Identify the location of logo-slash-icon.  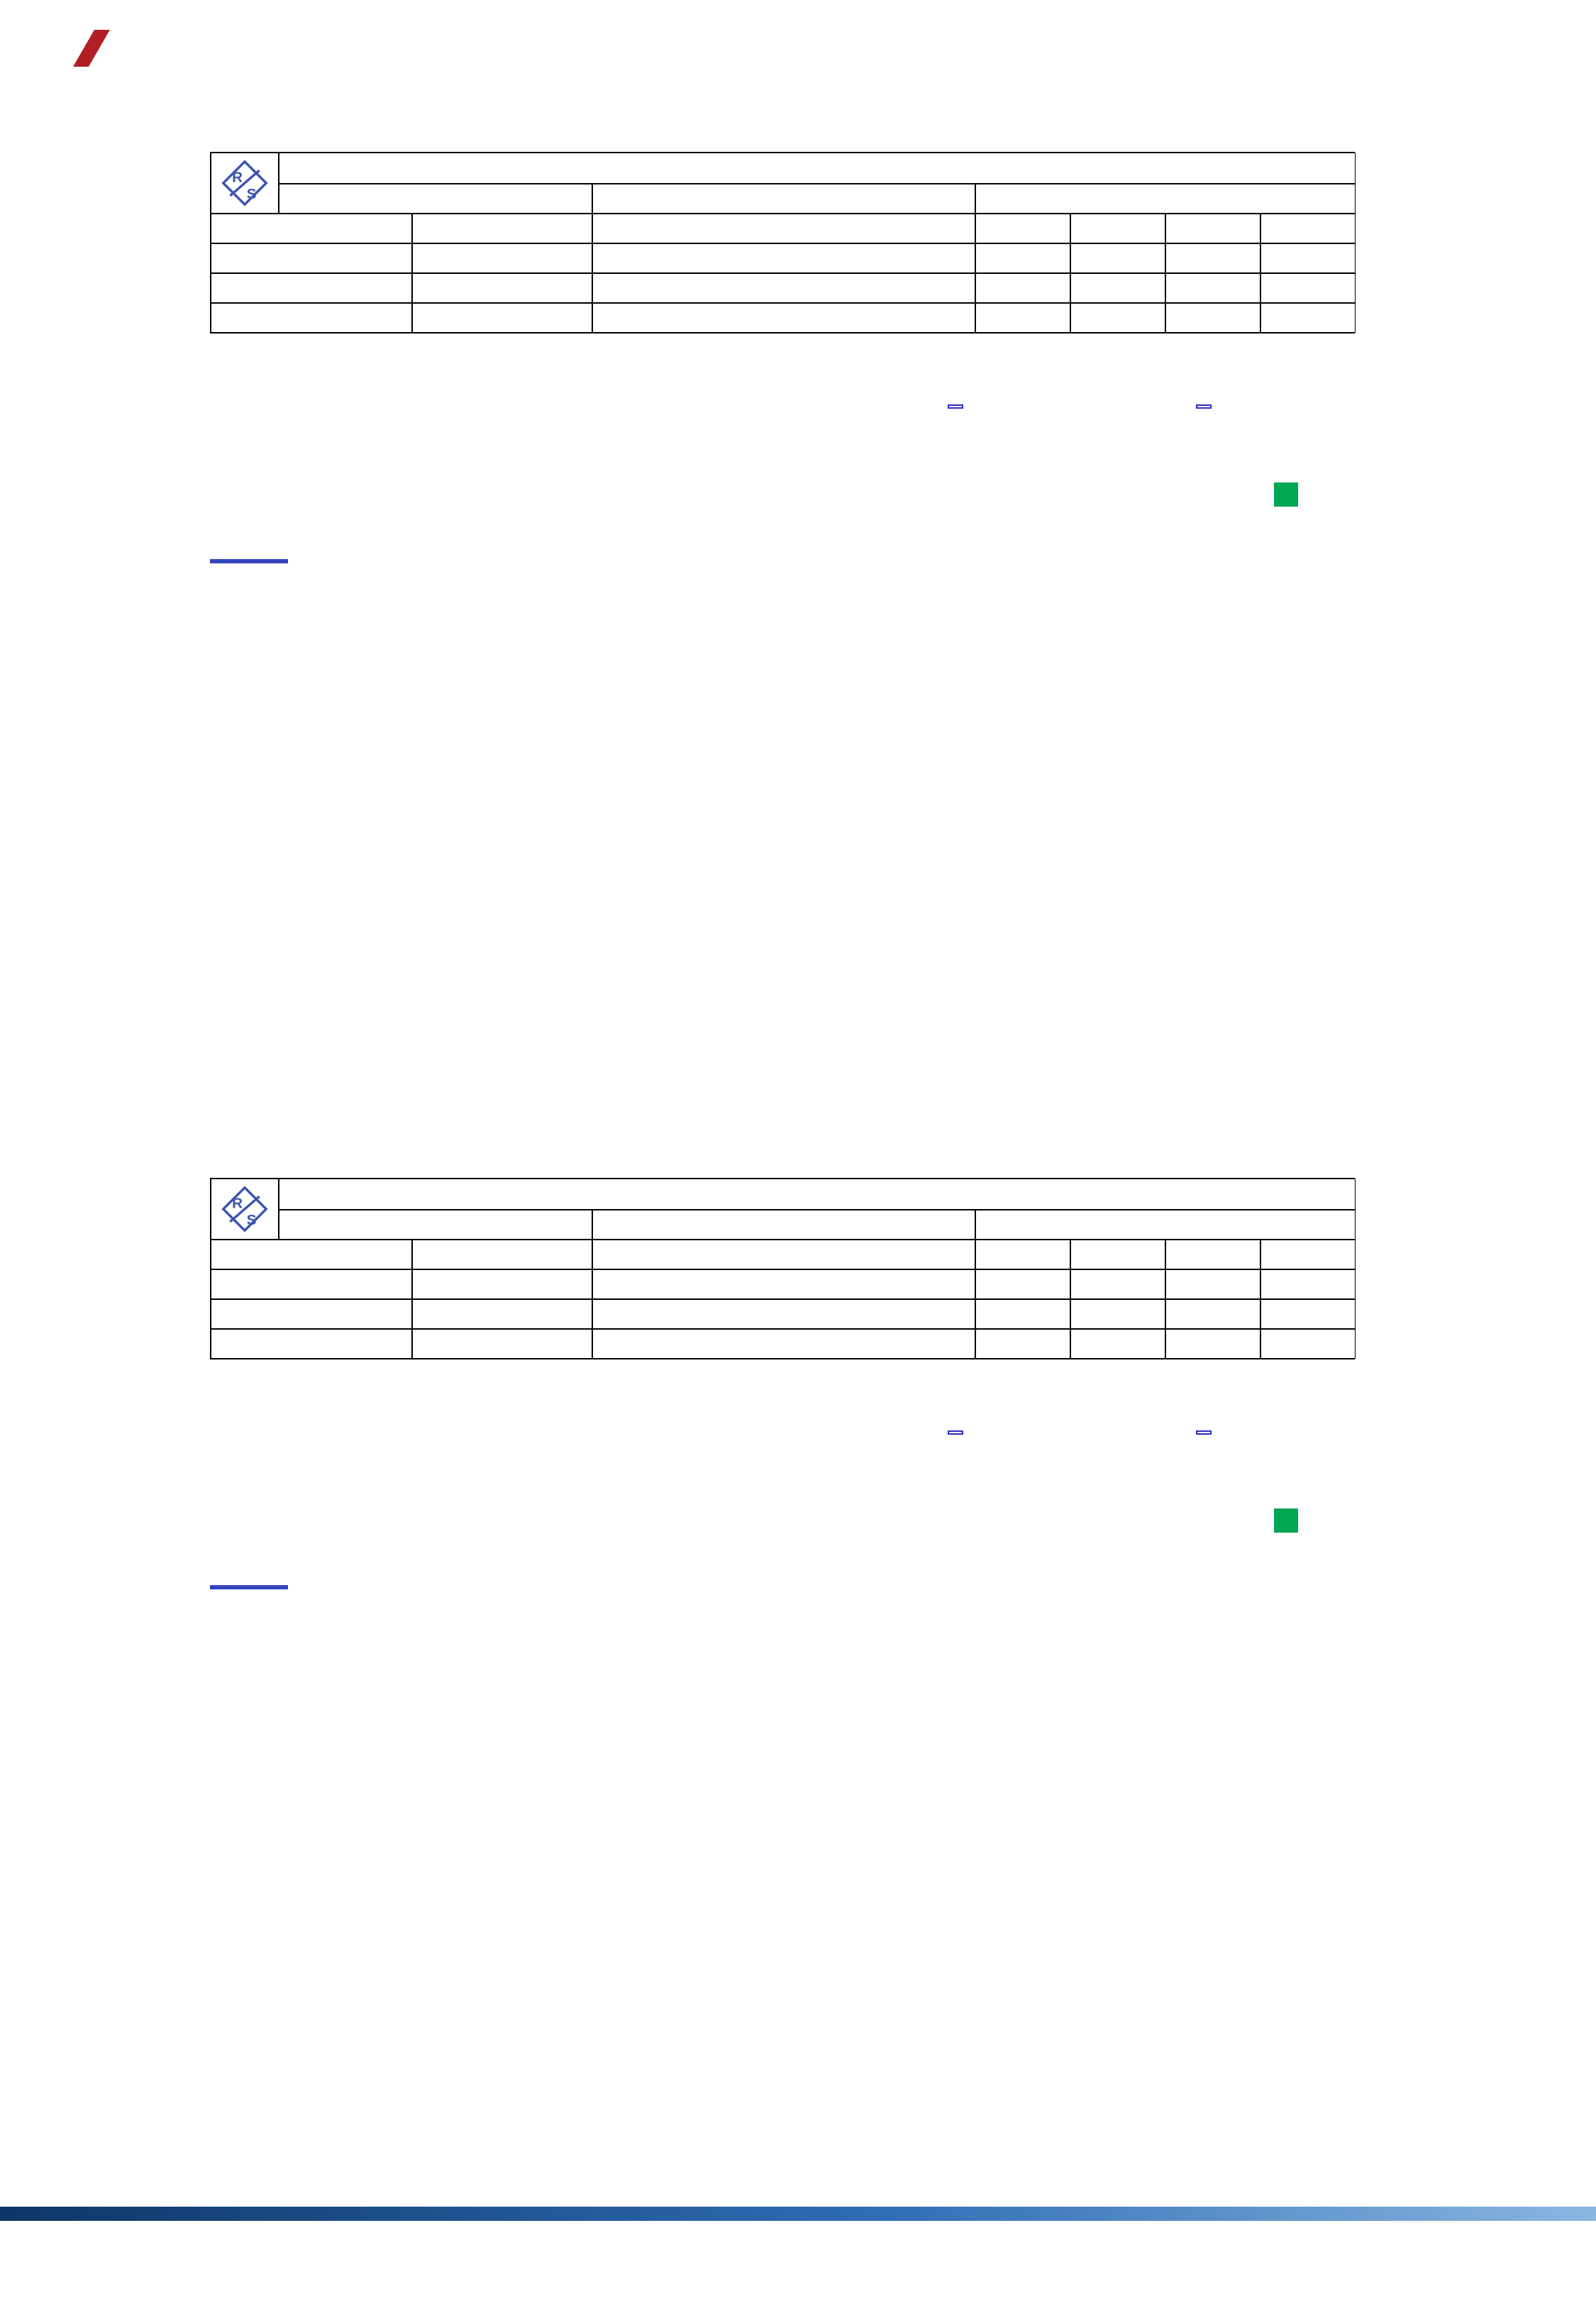
(91, 48).